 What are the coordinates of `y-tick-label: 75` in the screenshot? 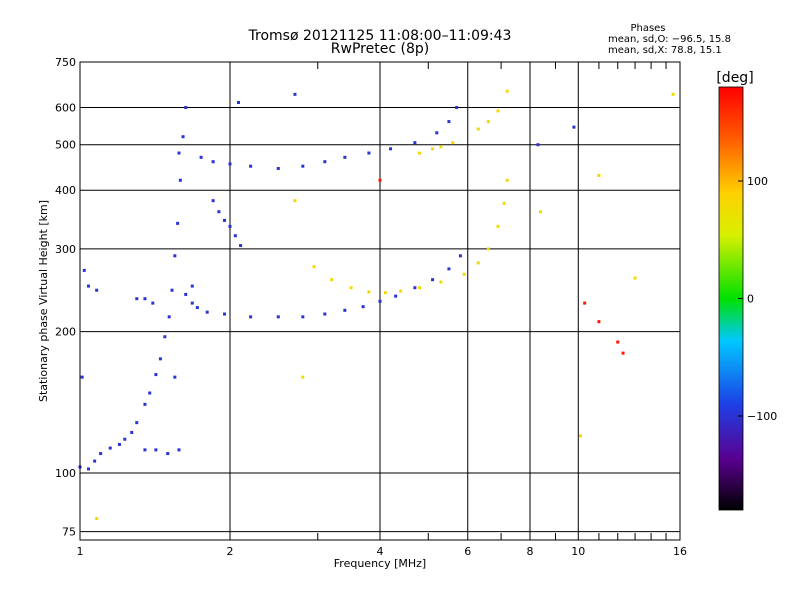 It's located at (69, 532).